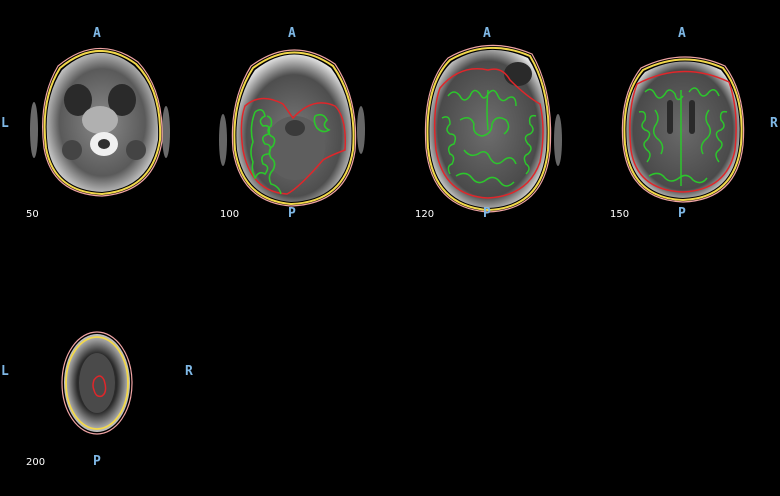 Image resolution: width=780 pixels, height=496 pixels. I want to click on slice-number-label: 50, so click(32, 214).